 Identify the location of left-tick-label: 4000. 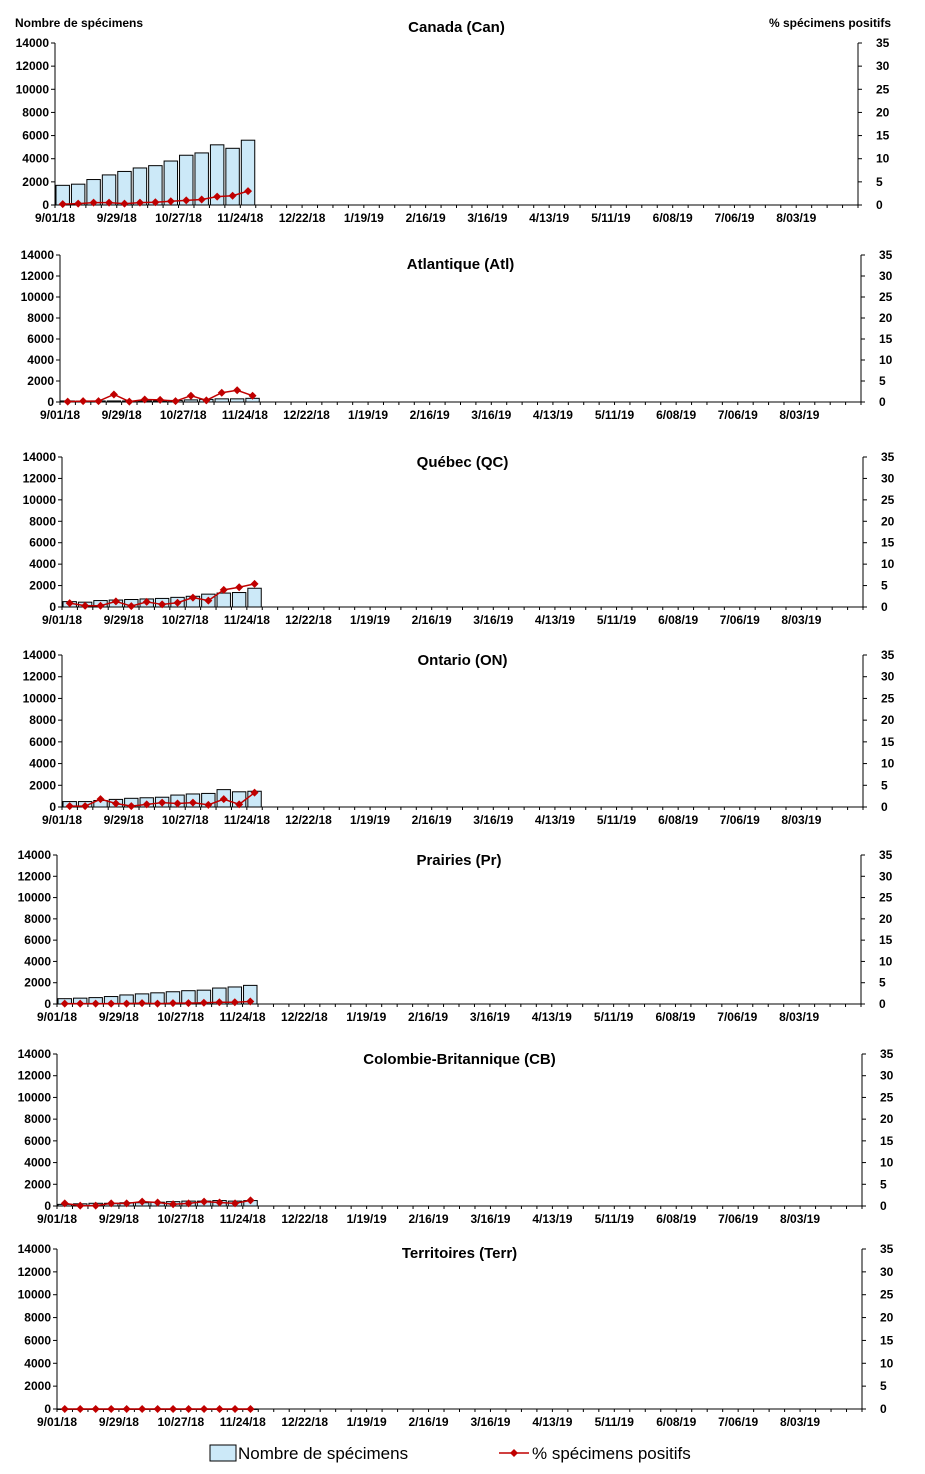
(37, 1363).